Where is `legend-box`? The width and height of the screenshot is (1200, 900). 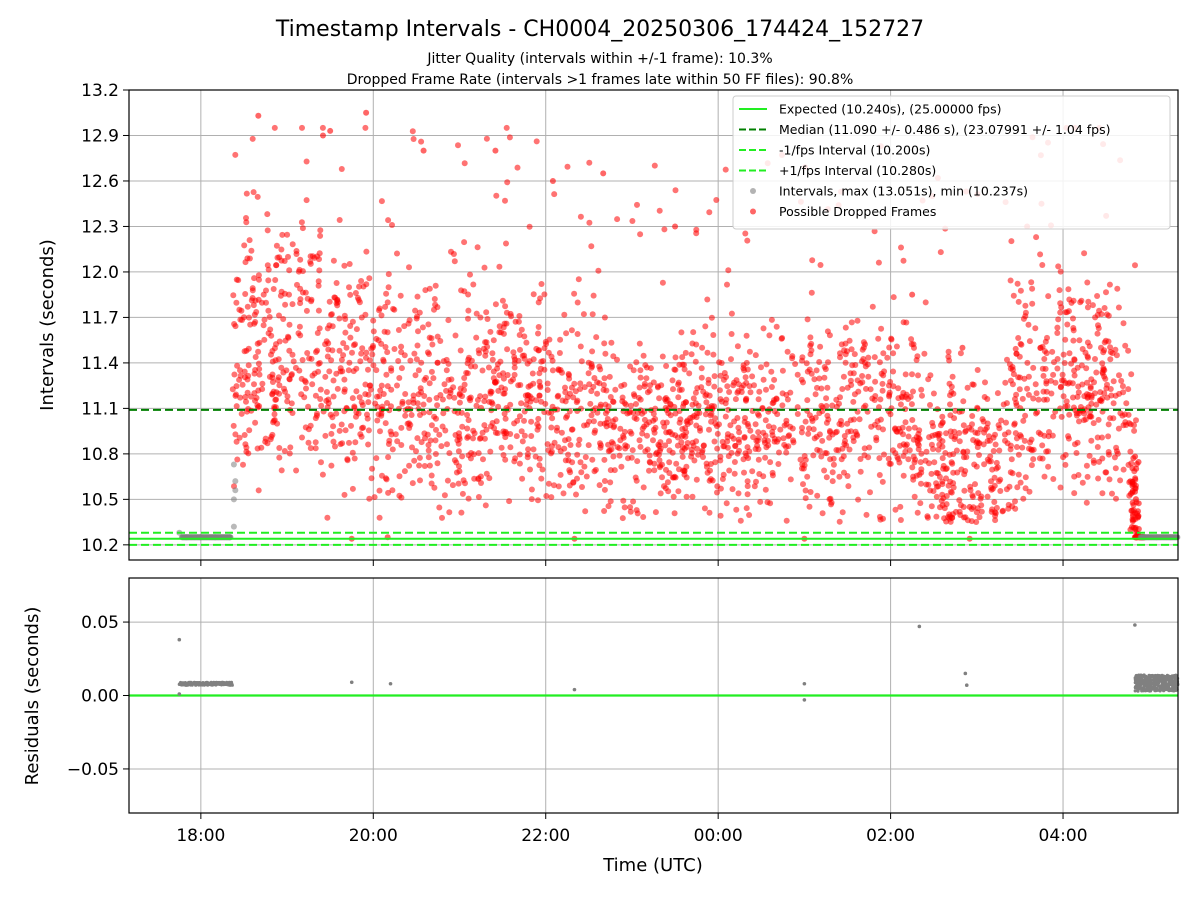
legend-box is located at coordinates (951, 162).